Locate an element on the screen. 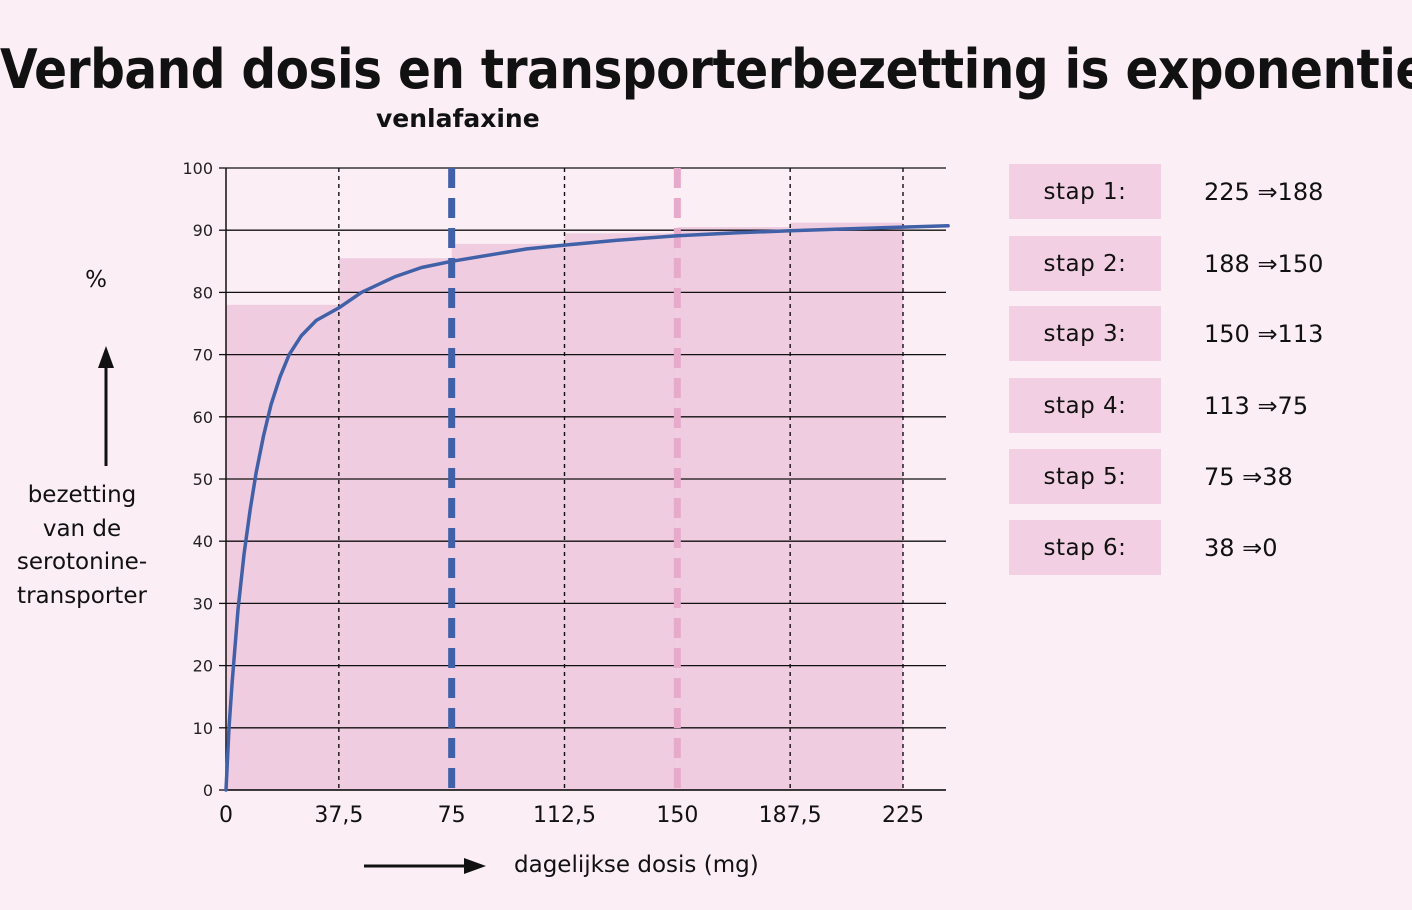  y-tick-label-20: 20 is located at coordinates (203, 666).